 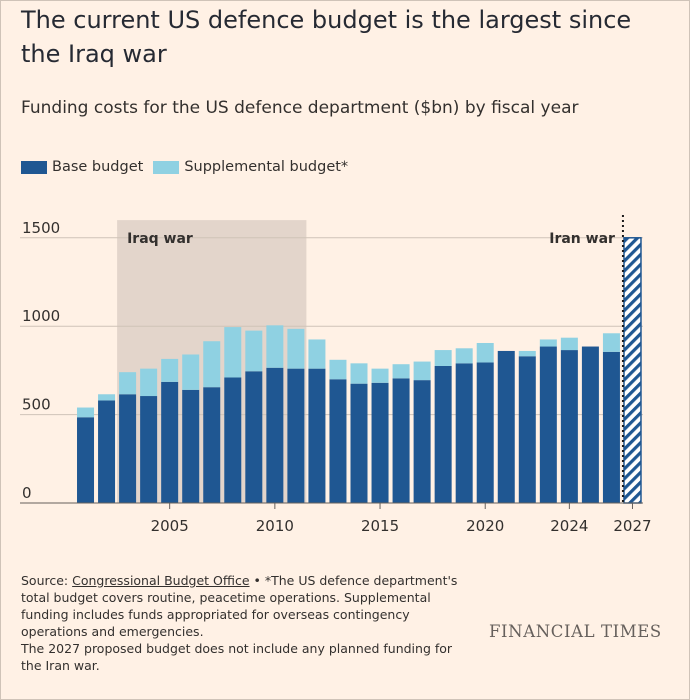 What do you see at coordinates (60, 665) in the screenshot?
I see `source-note-line-6: the Iran war.` at bounding box center [60, 665].